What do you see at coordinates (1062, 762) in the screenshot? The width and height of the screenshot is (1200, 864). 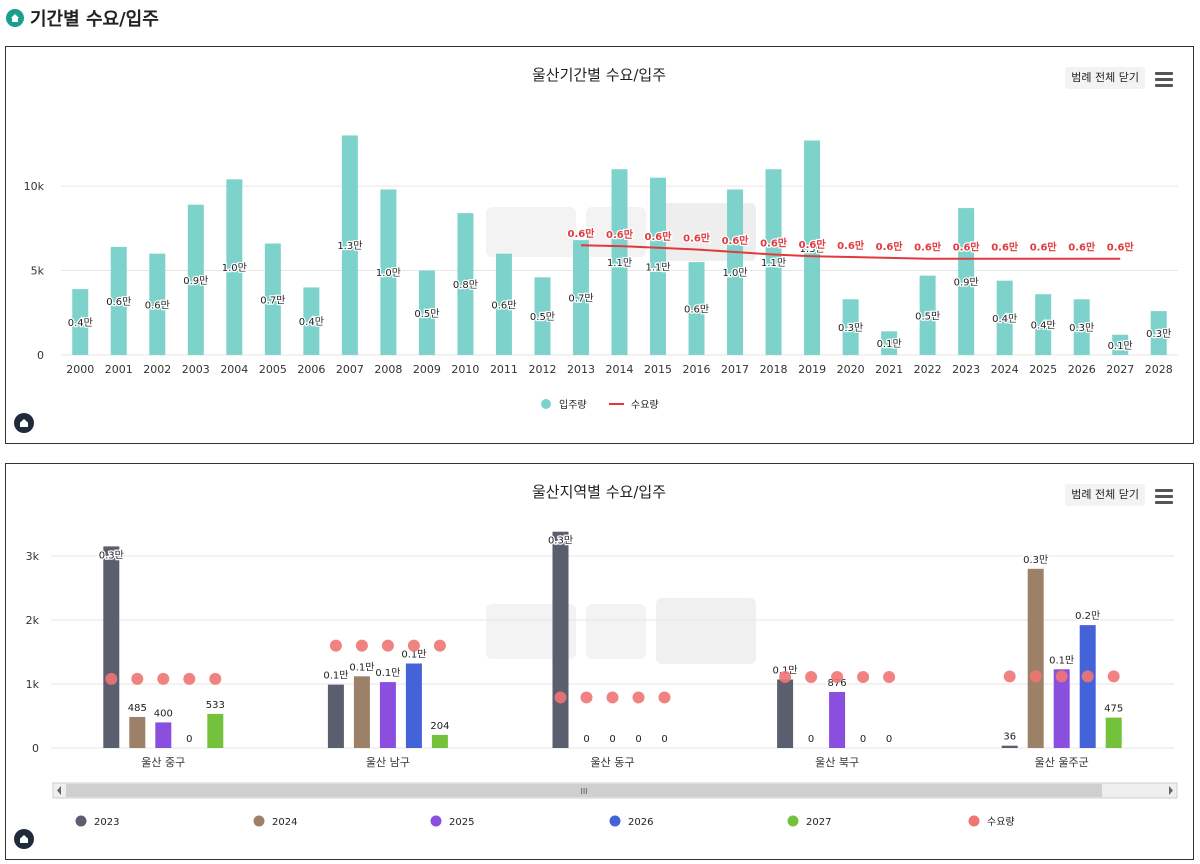 I see `x-tick-label: 울산 울주군` at bounding box center [1062, 762].